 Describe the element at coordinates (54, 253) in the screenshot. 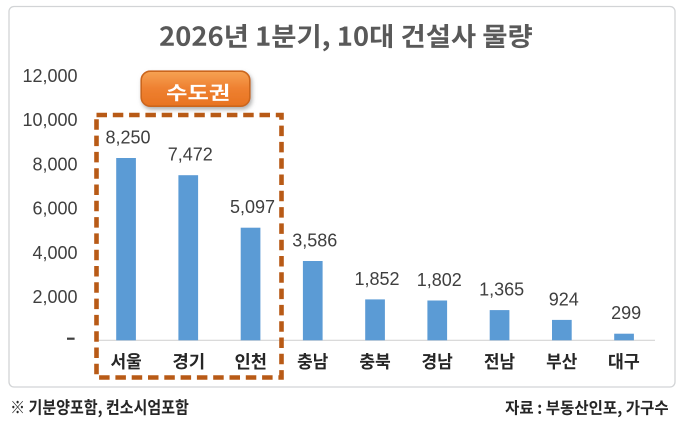

I see `svg-text: 4,000` at that location.